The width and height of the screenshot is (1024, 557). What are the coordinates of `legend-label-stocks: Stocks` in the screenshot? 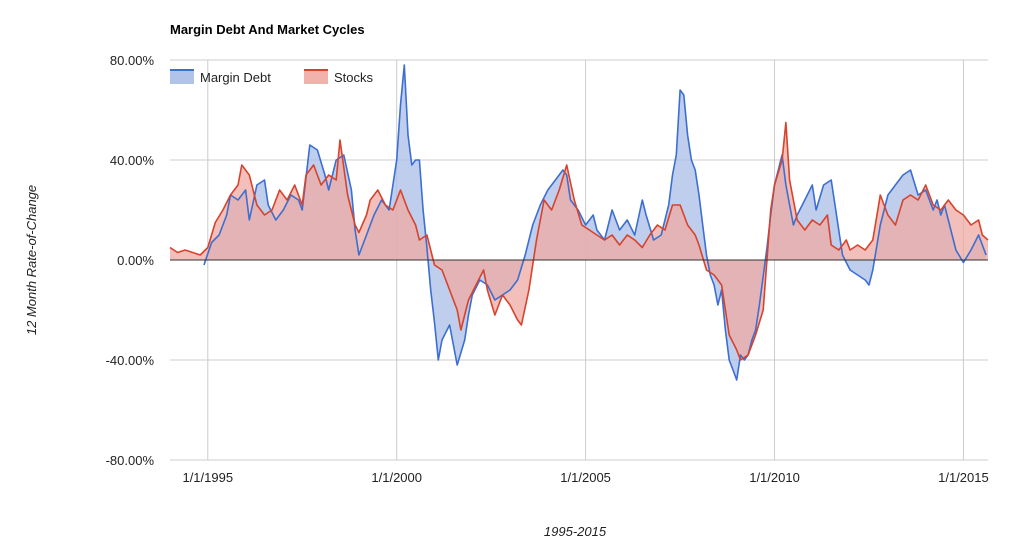 It's located at (354, 77).